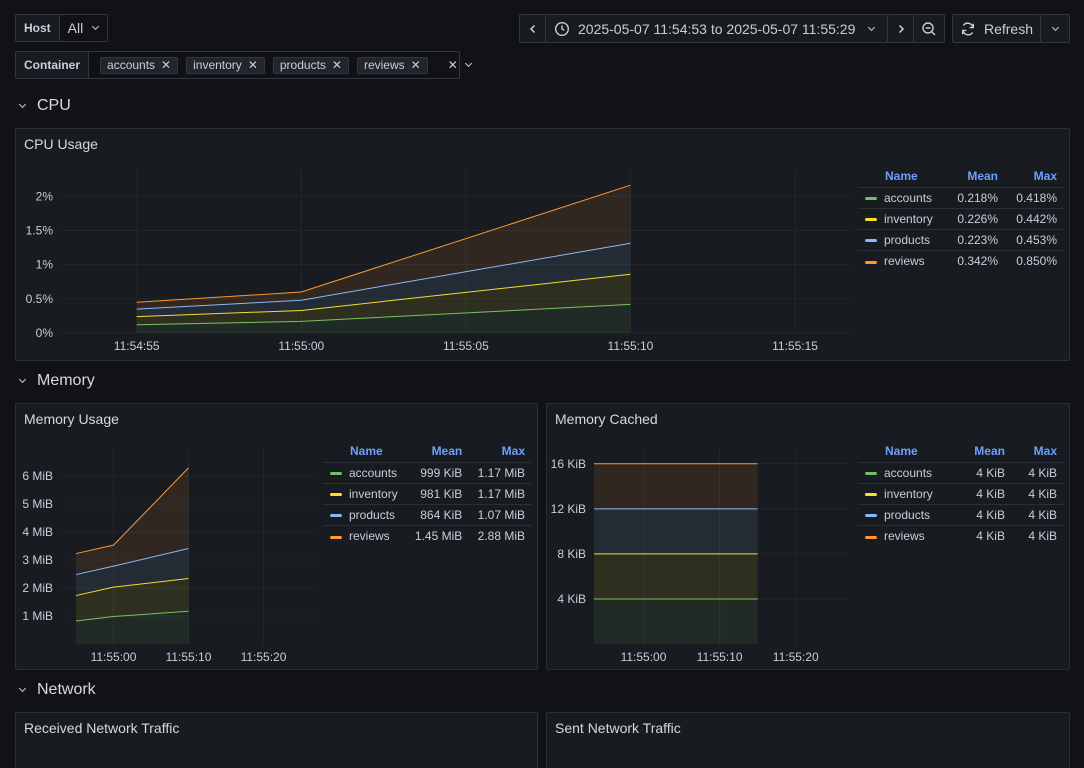 The image size is (1084, 768). What do you see at coordinates (967, 28) in the screenshot?
I see `refresh-icon` at bounding box center [967, 28].